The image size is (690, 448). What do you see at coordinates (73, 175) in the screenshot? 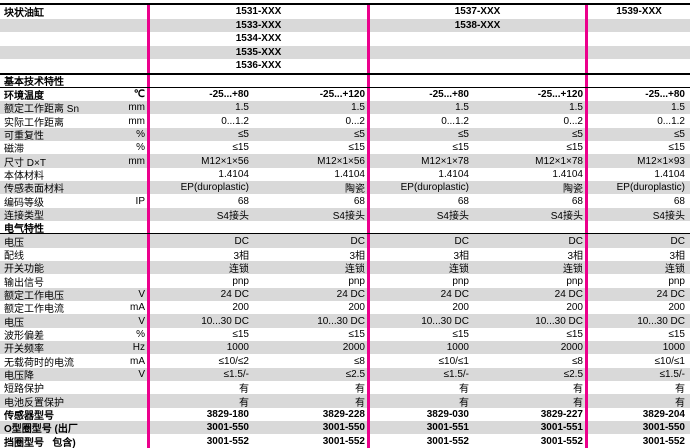
I see `row-label-cell: 本体材料` at bounding box center [73, 175].